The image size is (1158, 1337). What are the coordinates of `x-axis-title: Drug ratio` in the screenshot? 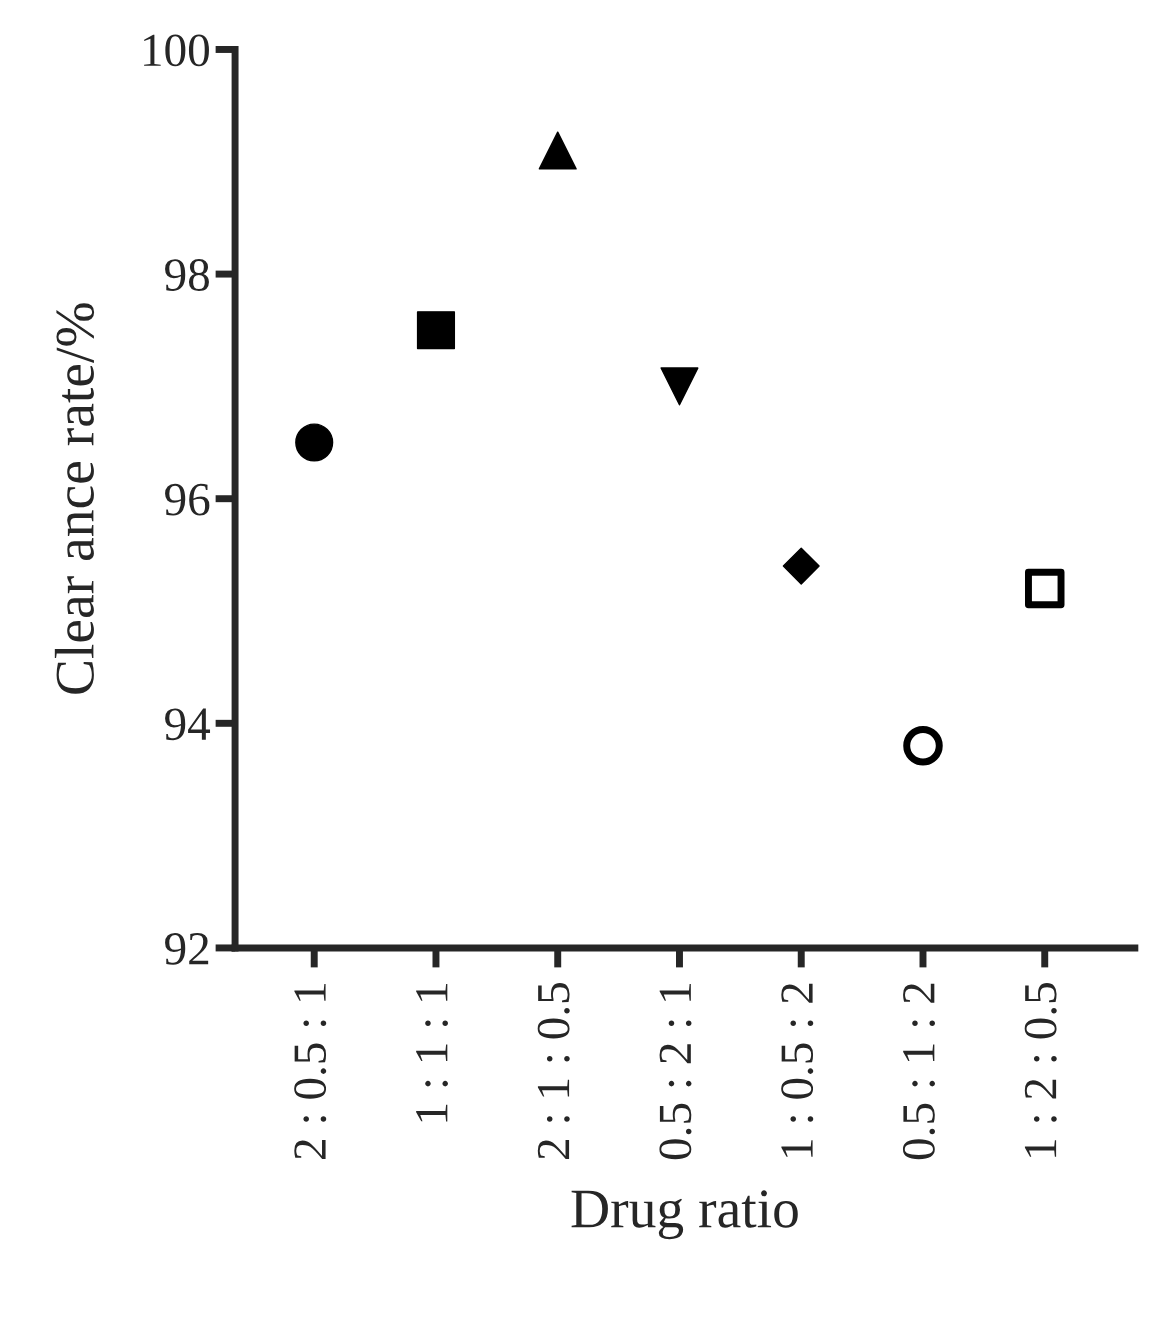 It's located at (684, 1215).